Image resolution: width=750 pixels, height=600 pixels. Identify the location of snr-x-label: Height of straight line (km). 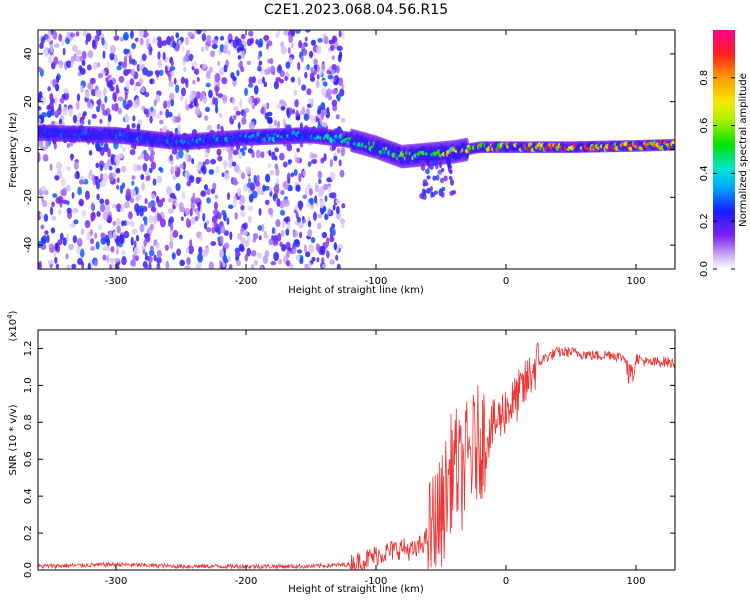
(356, 589).